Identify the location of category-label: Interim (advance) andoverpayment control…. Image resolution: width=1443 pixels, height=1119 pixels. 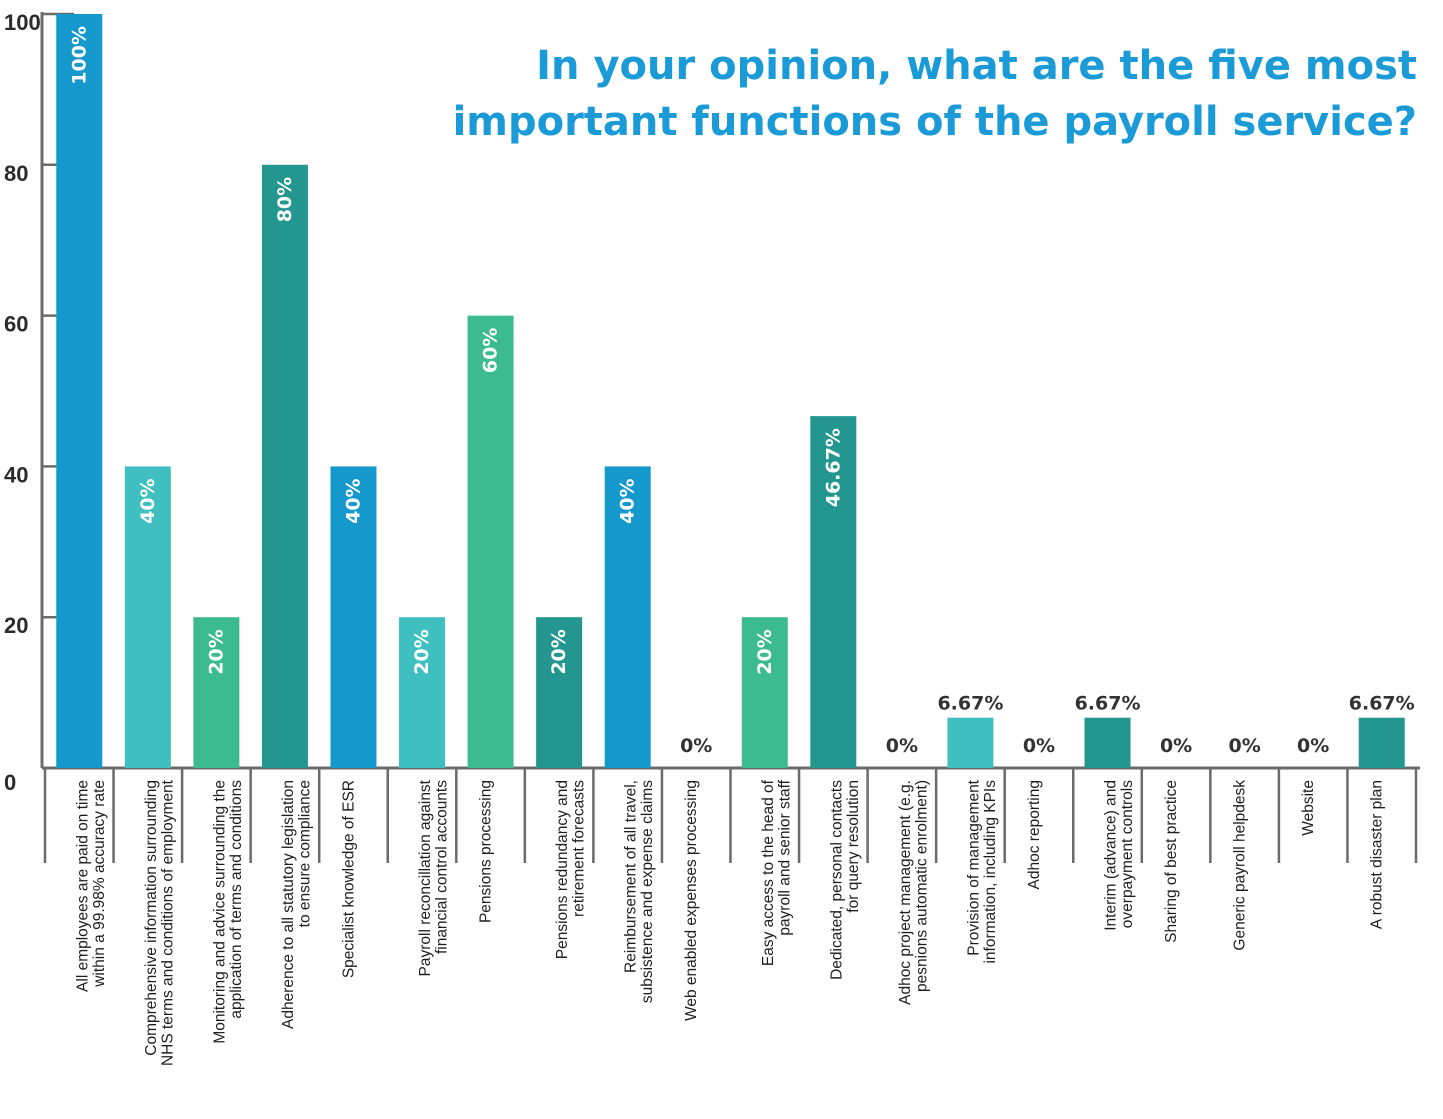
(1120, 855).